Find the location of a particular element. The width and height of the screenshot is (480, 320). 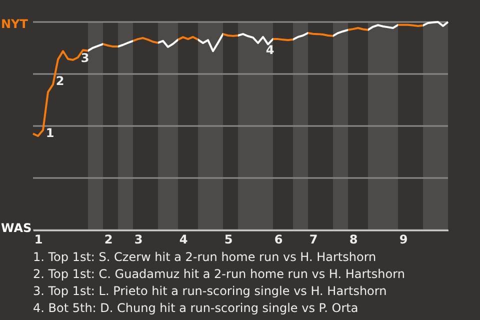

x-tick-label: 9 is located at coordinates (403, 239).